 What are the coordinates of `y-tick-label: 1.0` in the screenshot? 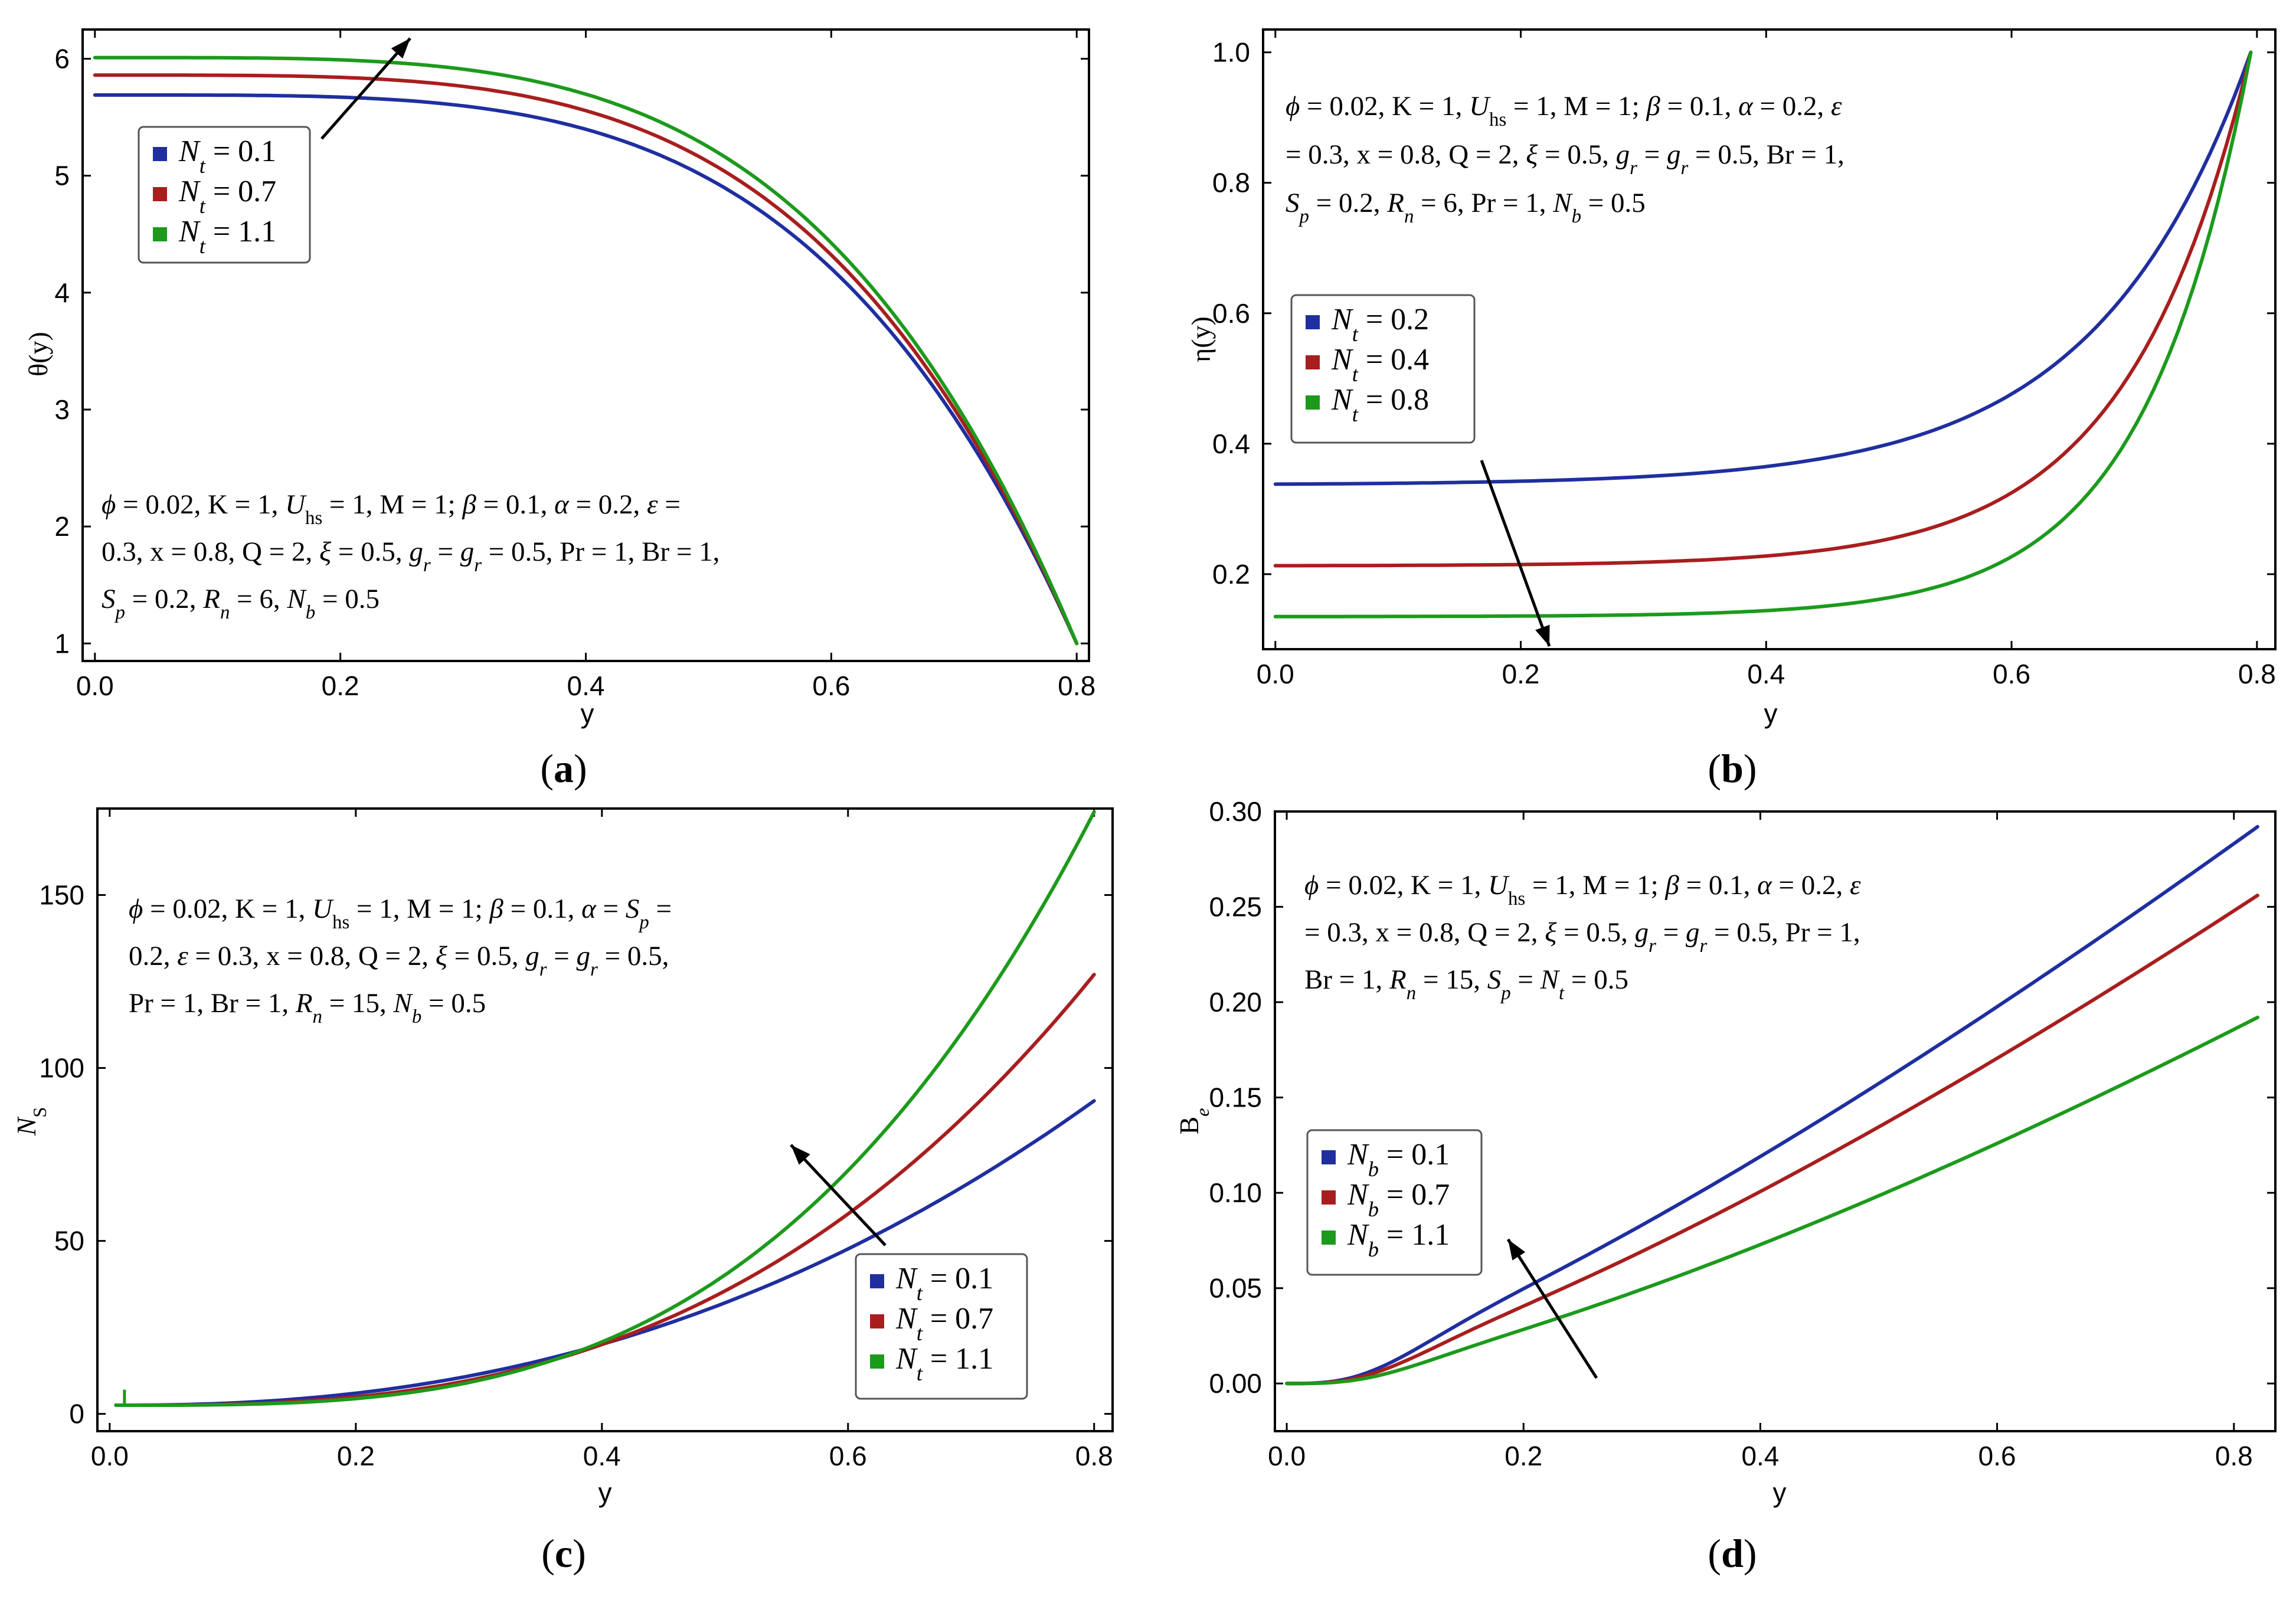 It's located at (1231, 53).